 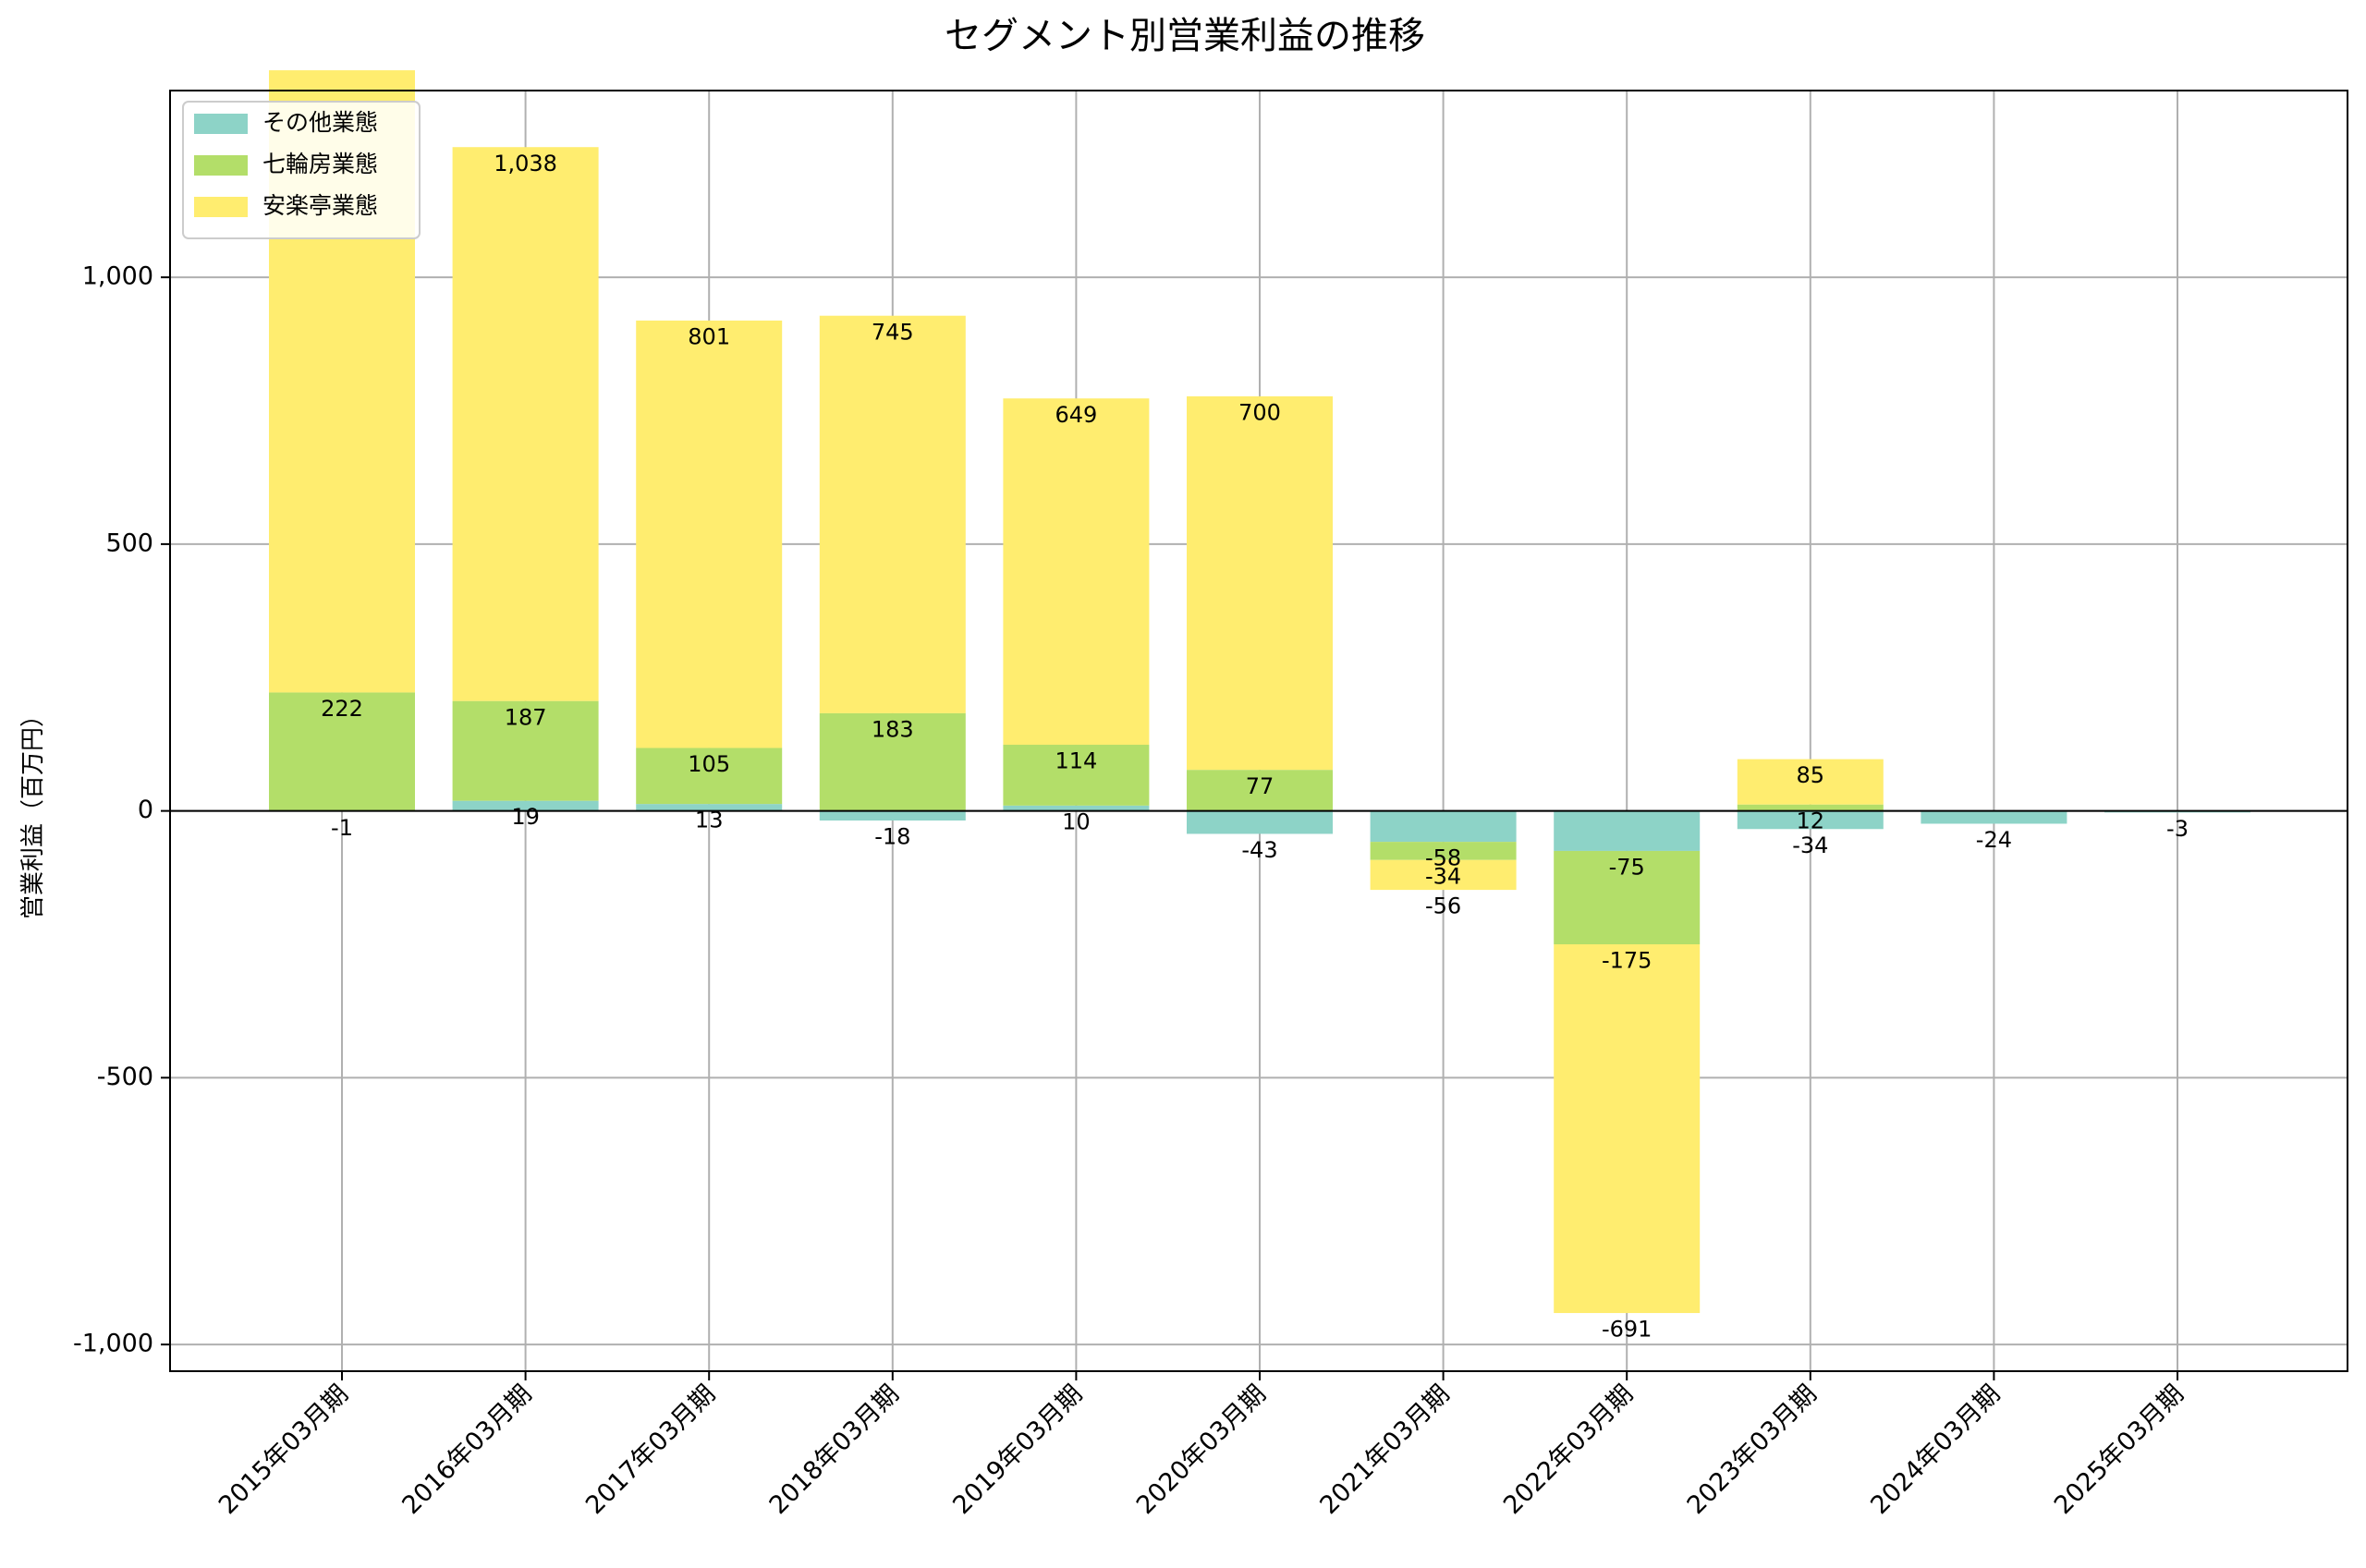 What do you see at coordinates (2119, 1450) in the screenshot?
I see `x-tick-label: 2025年03月期` at bounding box center [2119, 1450].